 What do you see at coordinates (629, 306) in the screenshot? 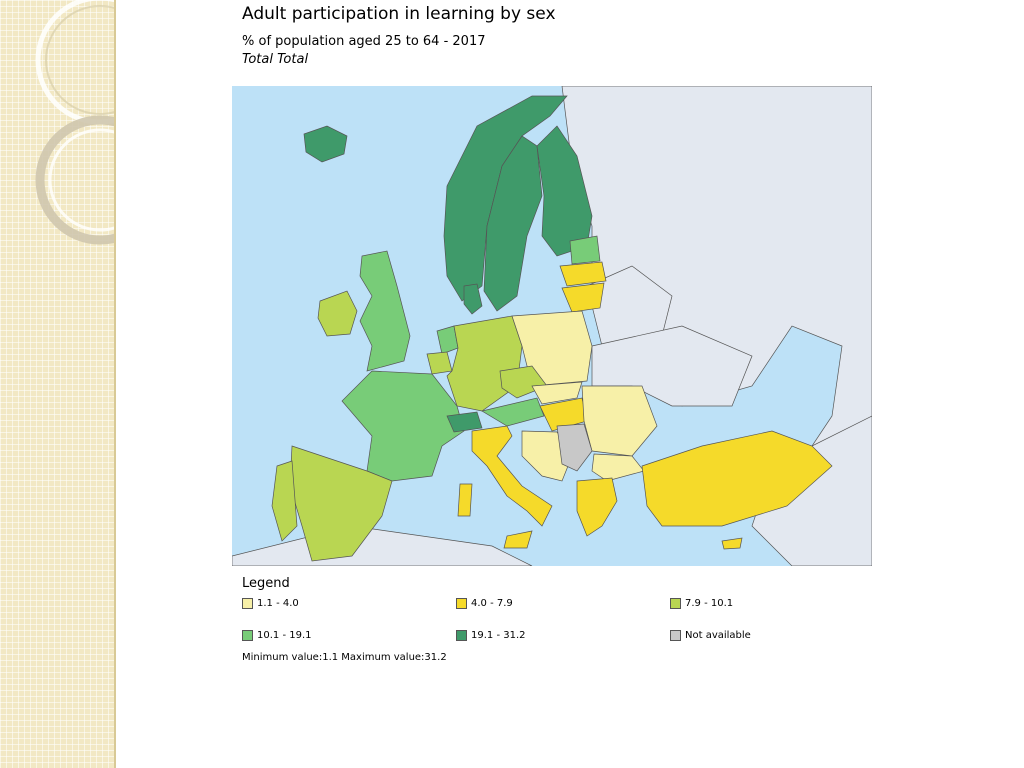
I see `belarus` at bounding box center [629, 306].